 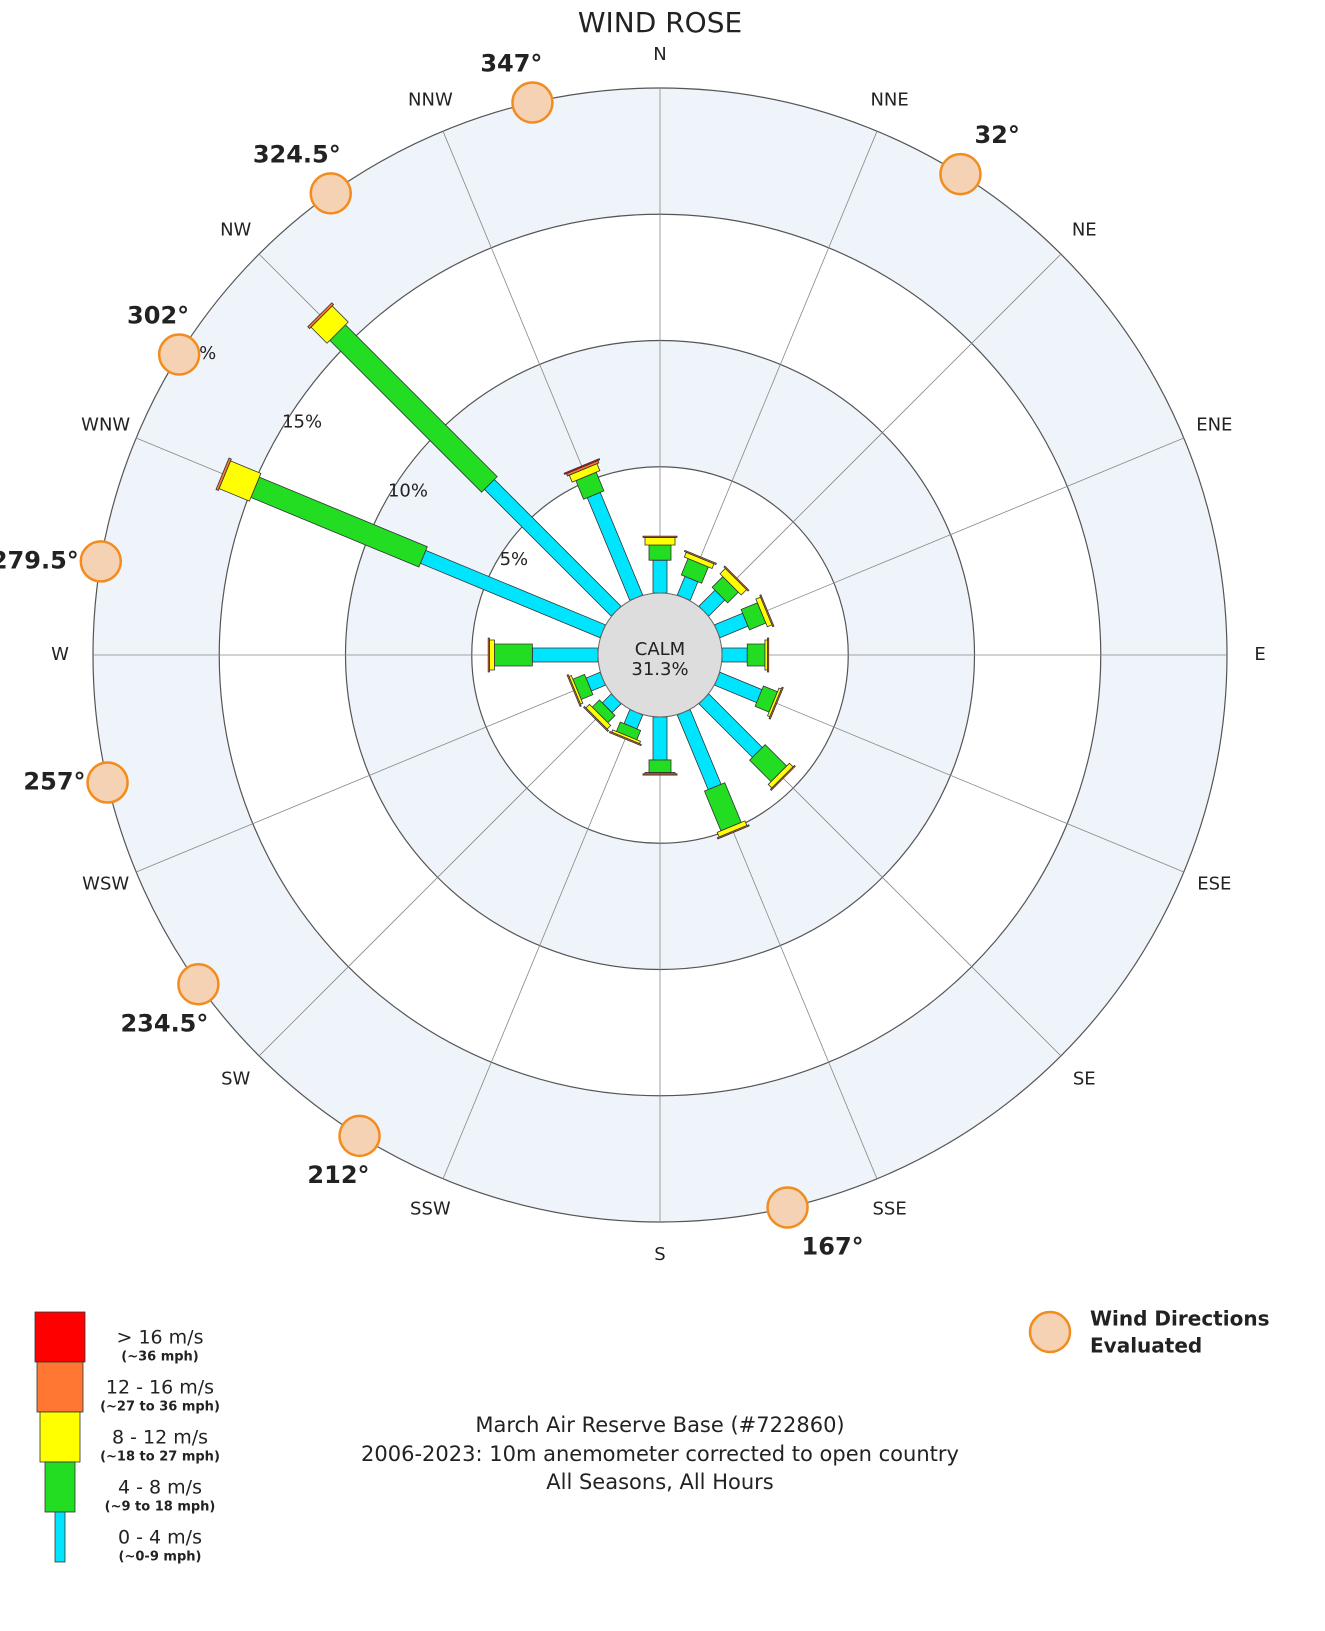 What do you see at coordinates (60, 654) in the screenshot?
I see `direction-label: W` at bounding box center [60, 654].